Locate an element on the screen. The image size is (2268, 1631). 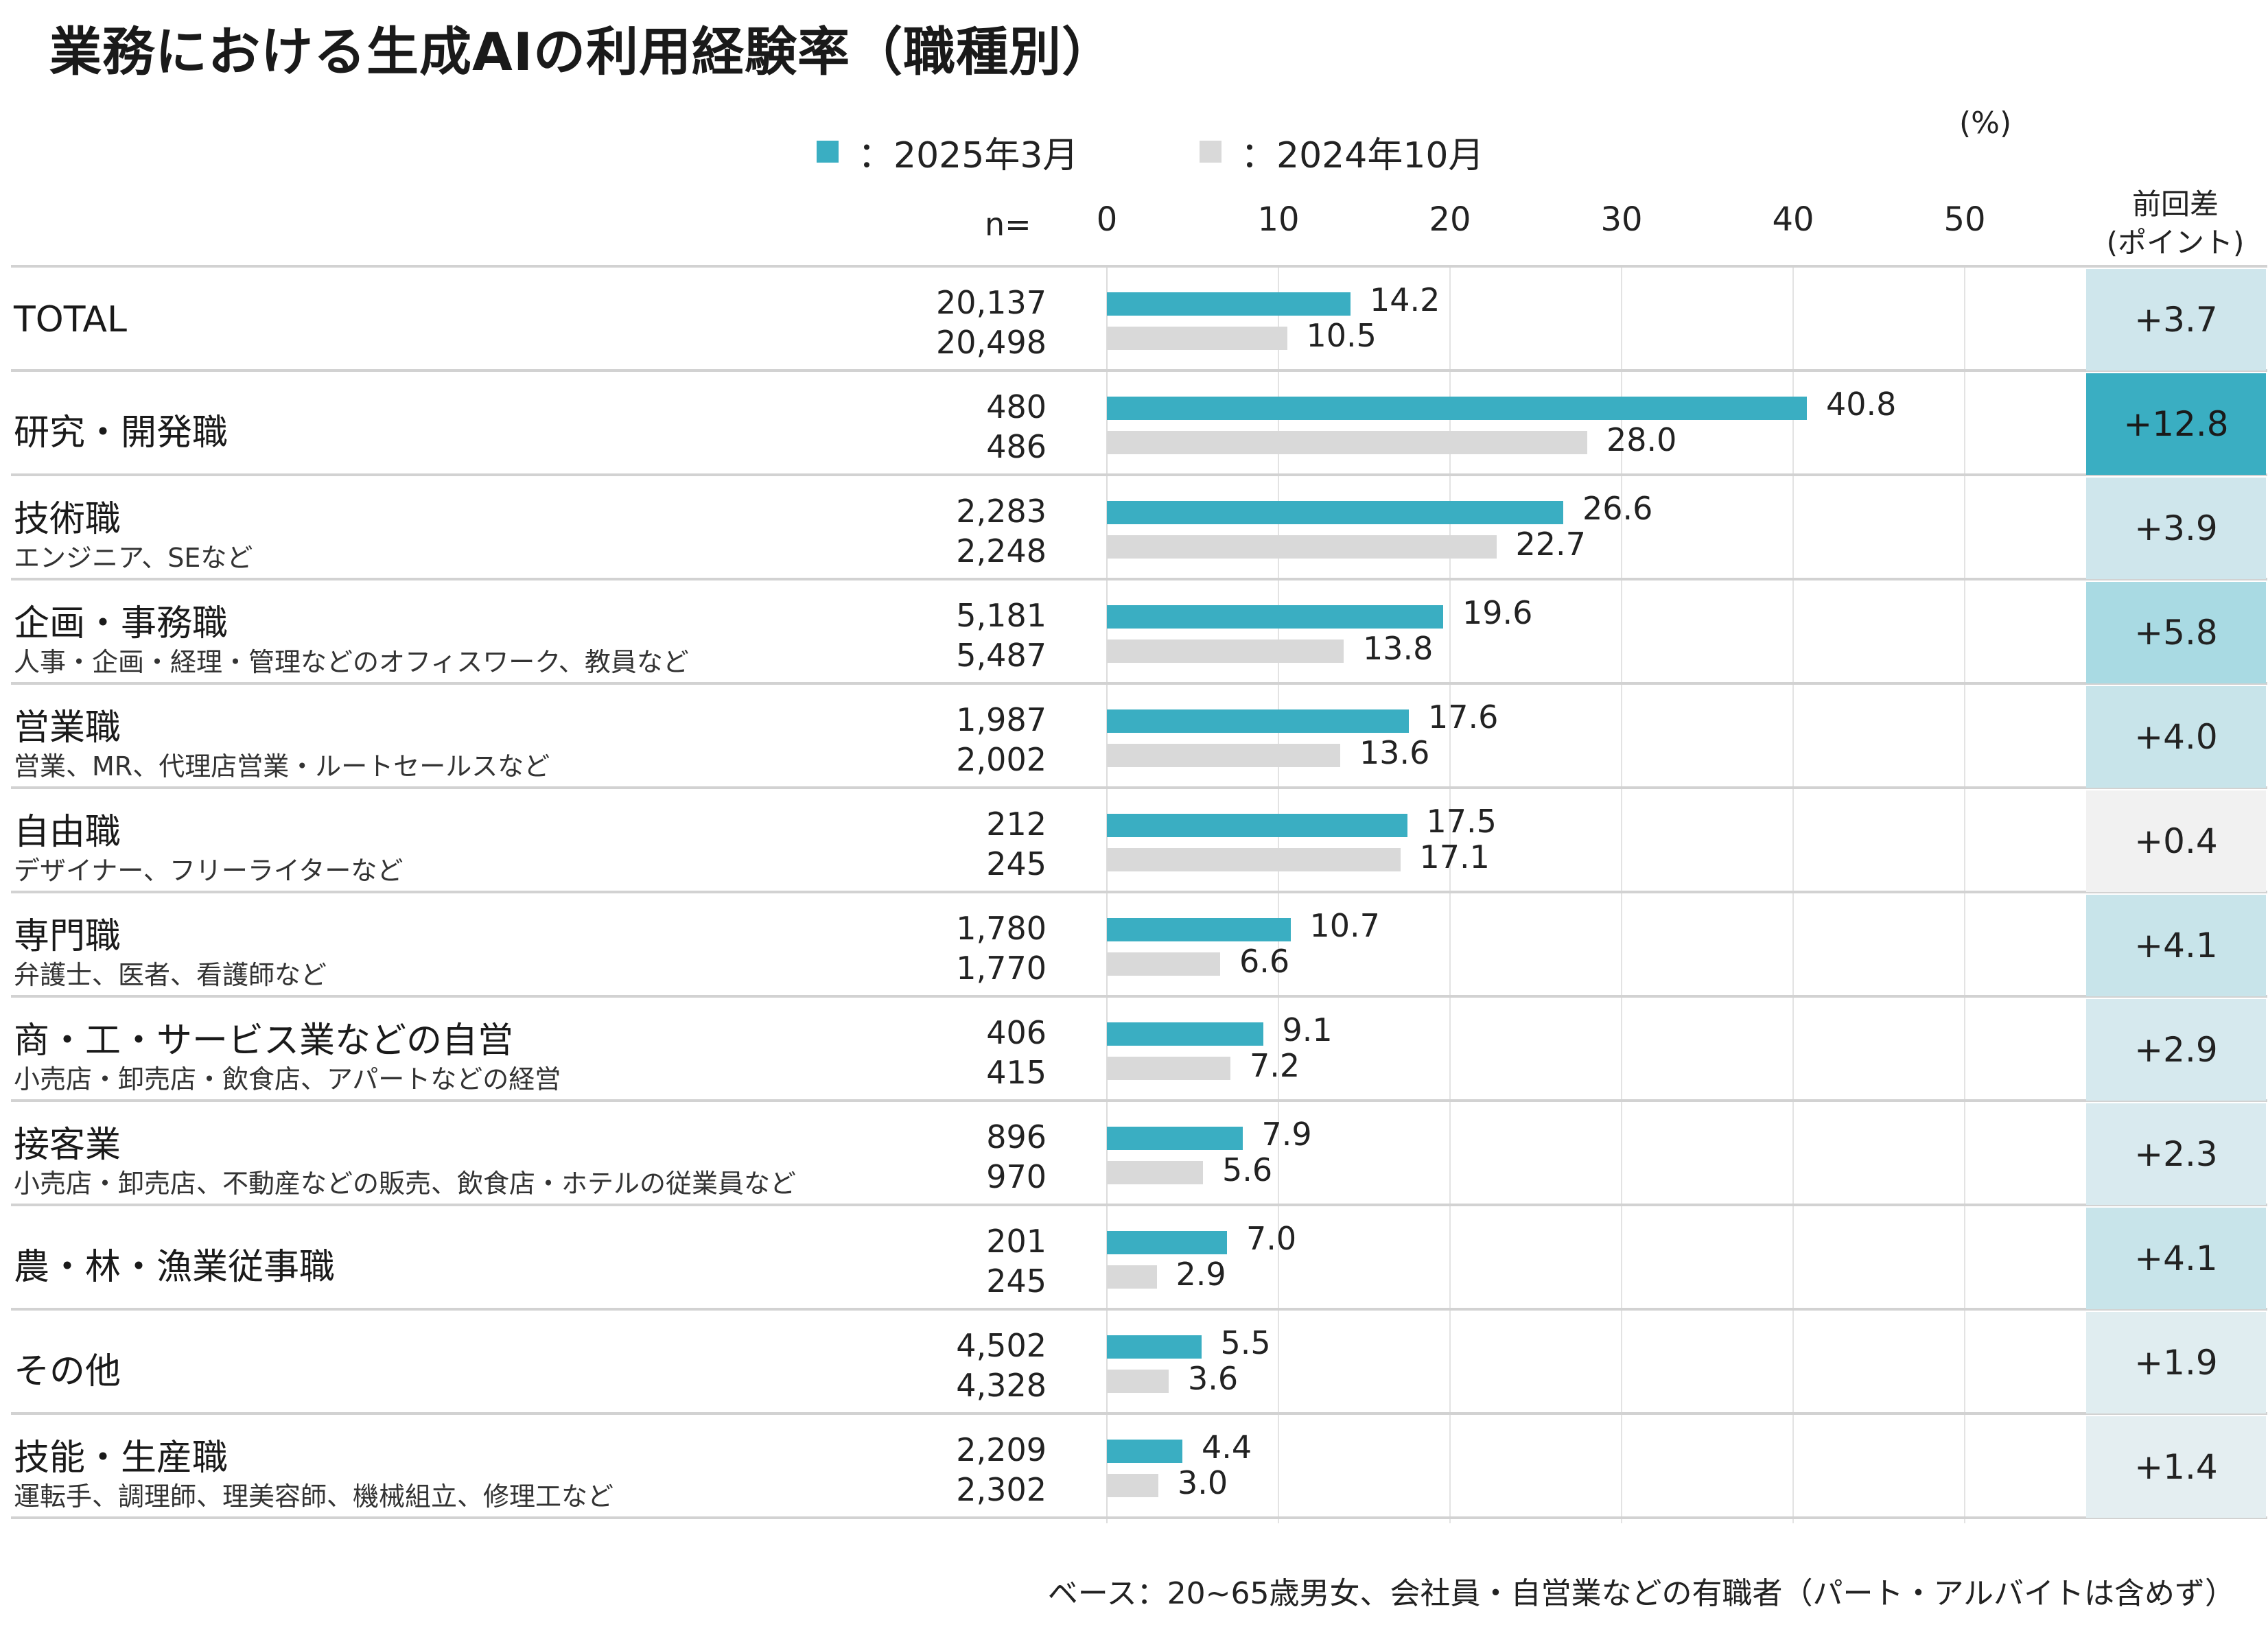
category-label: 営業職 is located at coordinates (67, 728).